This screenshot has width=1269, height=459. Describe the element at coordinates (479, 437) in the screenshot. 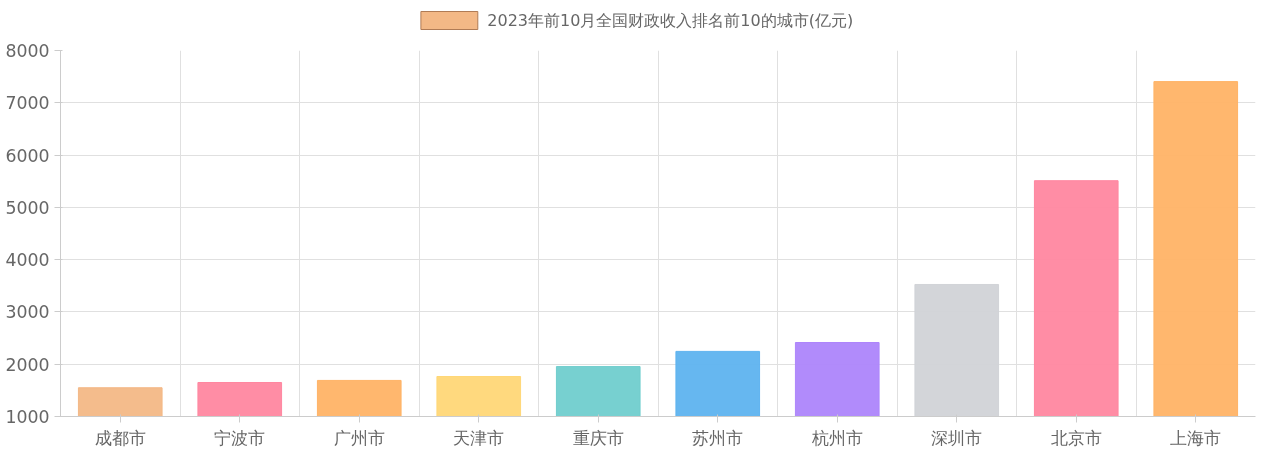

I see `x-tick-label: 天津市` at that location.